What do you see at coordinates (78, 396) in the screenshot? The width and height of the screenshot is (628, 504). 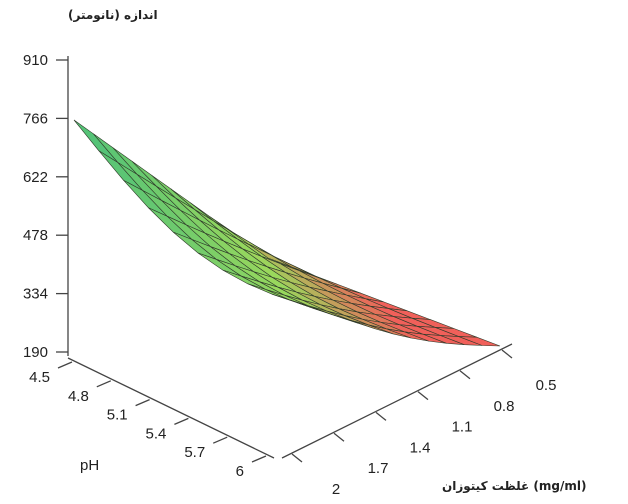 I see `ph-tick-label: 4.8` at bounding box center [78, 396].